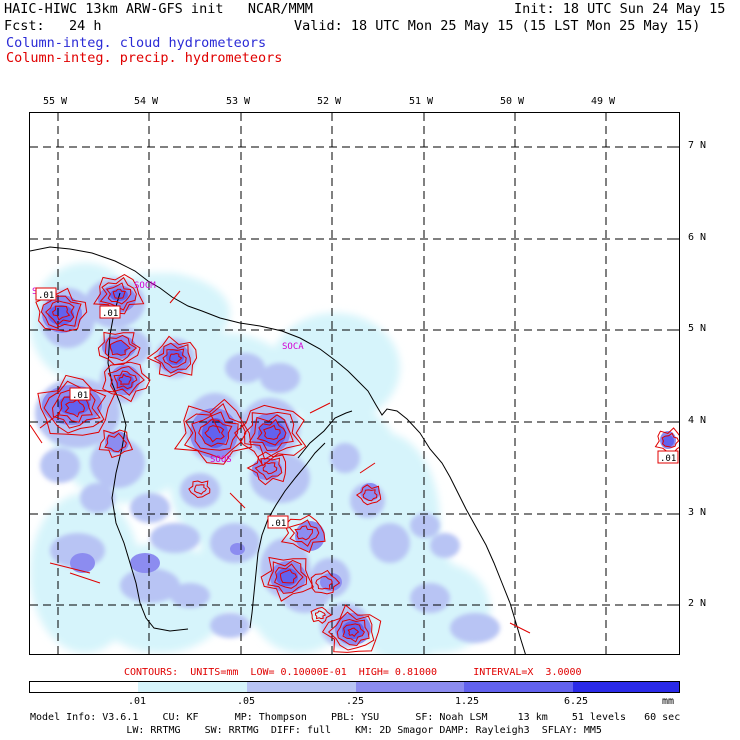 The height and width of the screenshot is (740, 740). Describe the element at coordinates (325, 434) in the screenshot. I see `border-east` at that location.